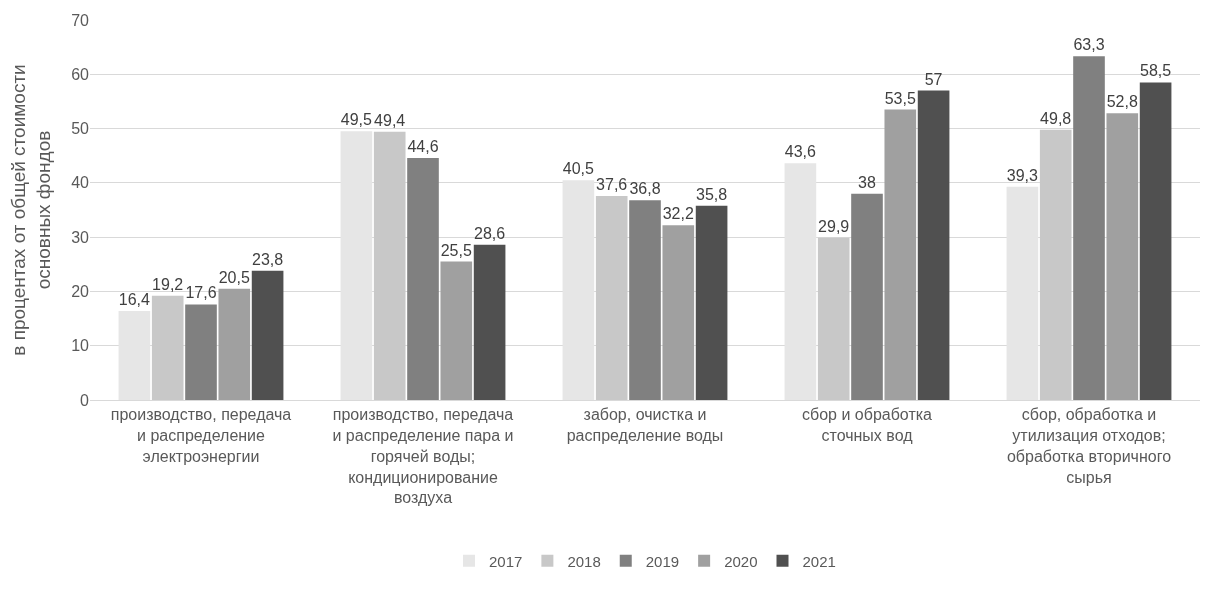 The height and width of the screenshot is (590, 1220). I want to click on data-label: 17,6, so click(201, 293).